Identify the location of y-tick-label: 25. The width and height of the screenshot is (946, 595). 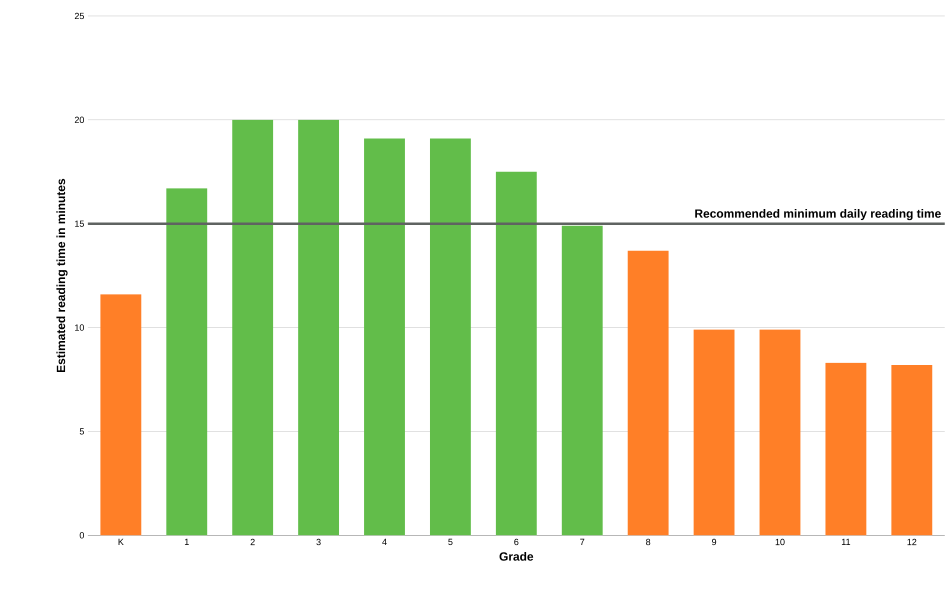
(79, 16).